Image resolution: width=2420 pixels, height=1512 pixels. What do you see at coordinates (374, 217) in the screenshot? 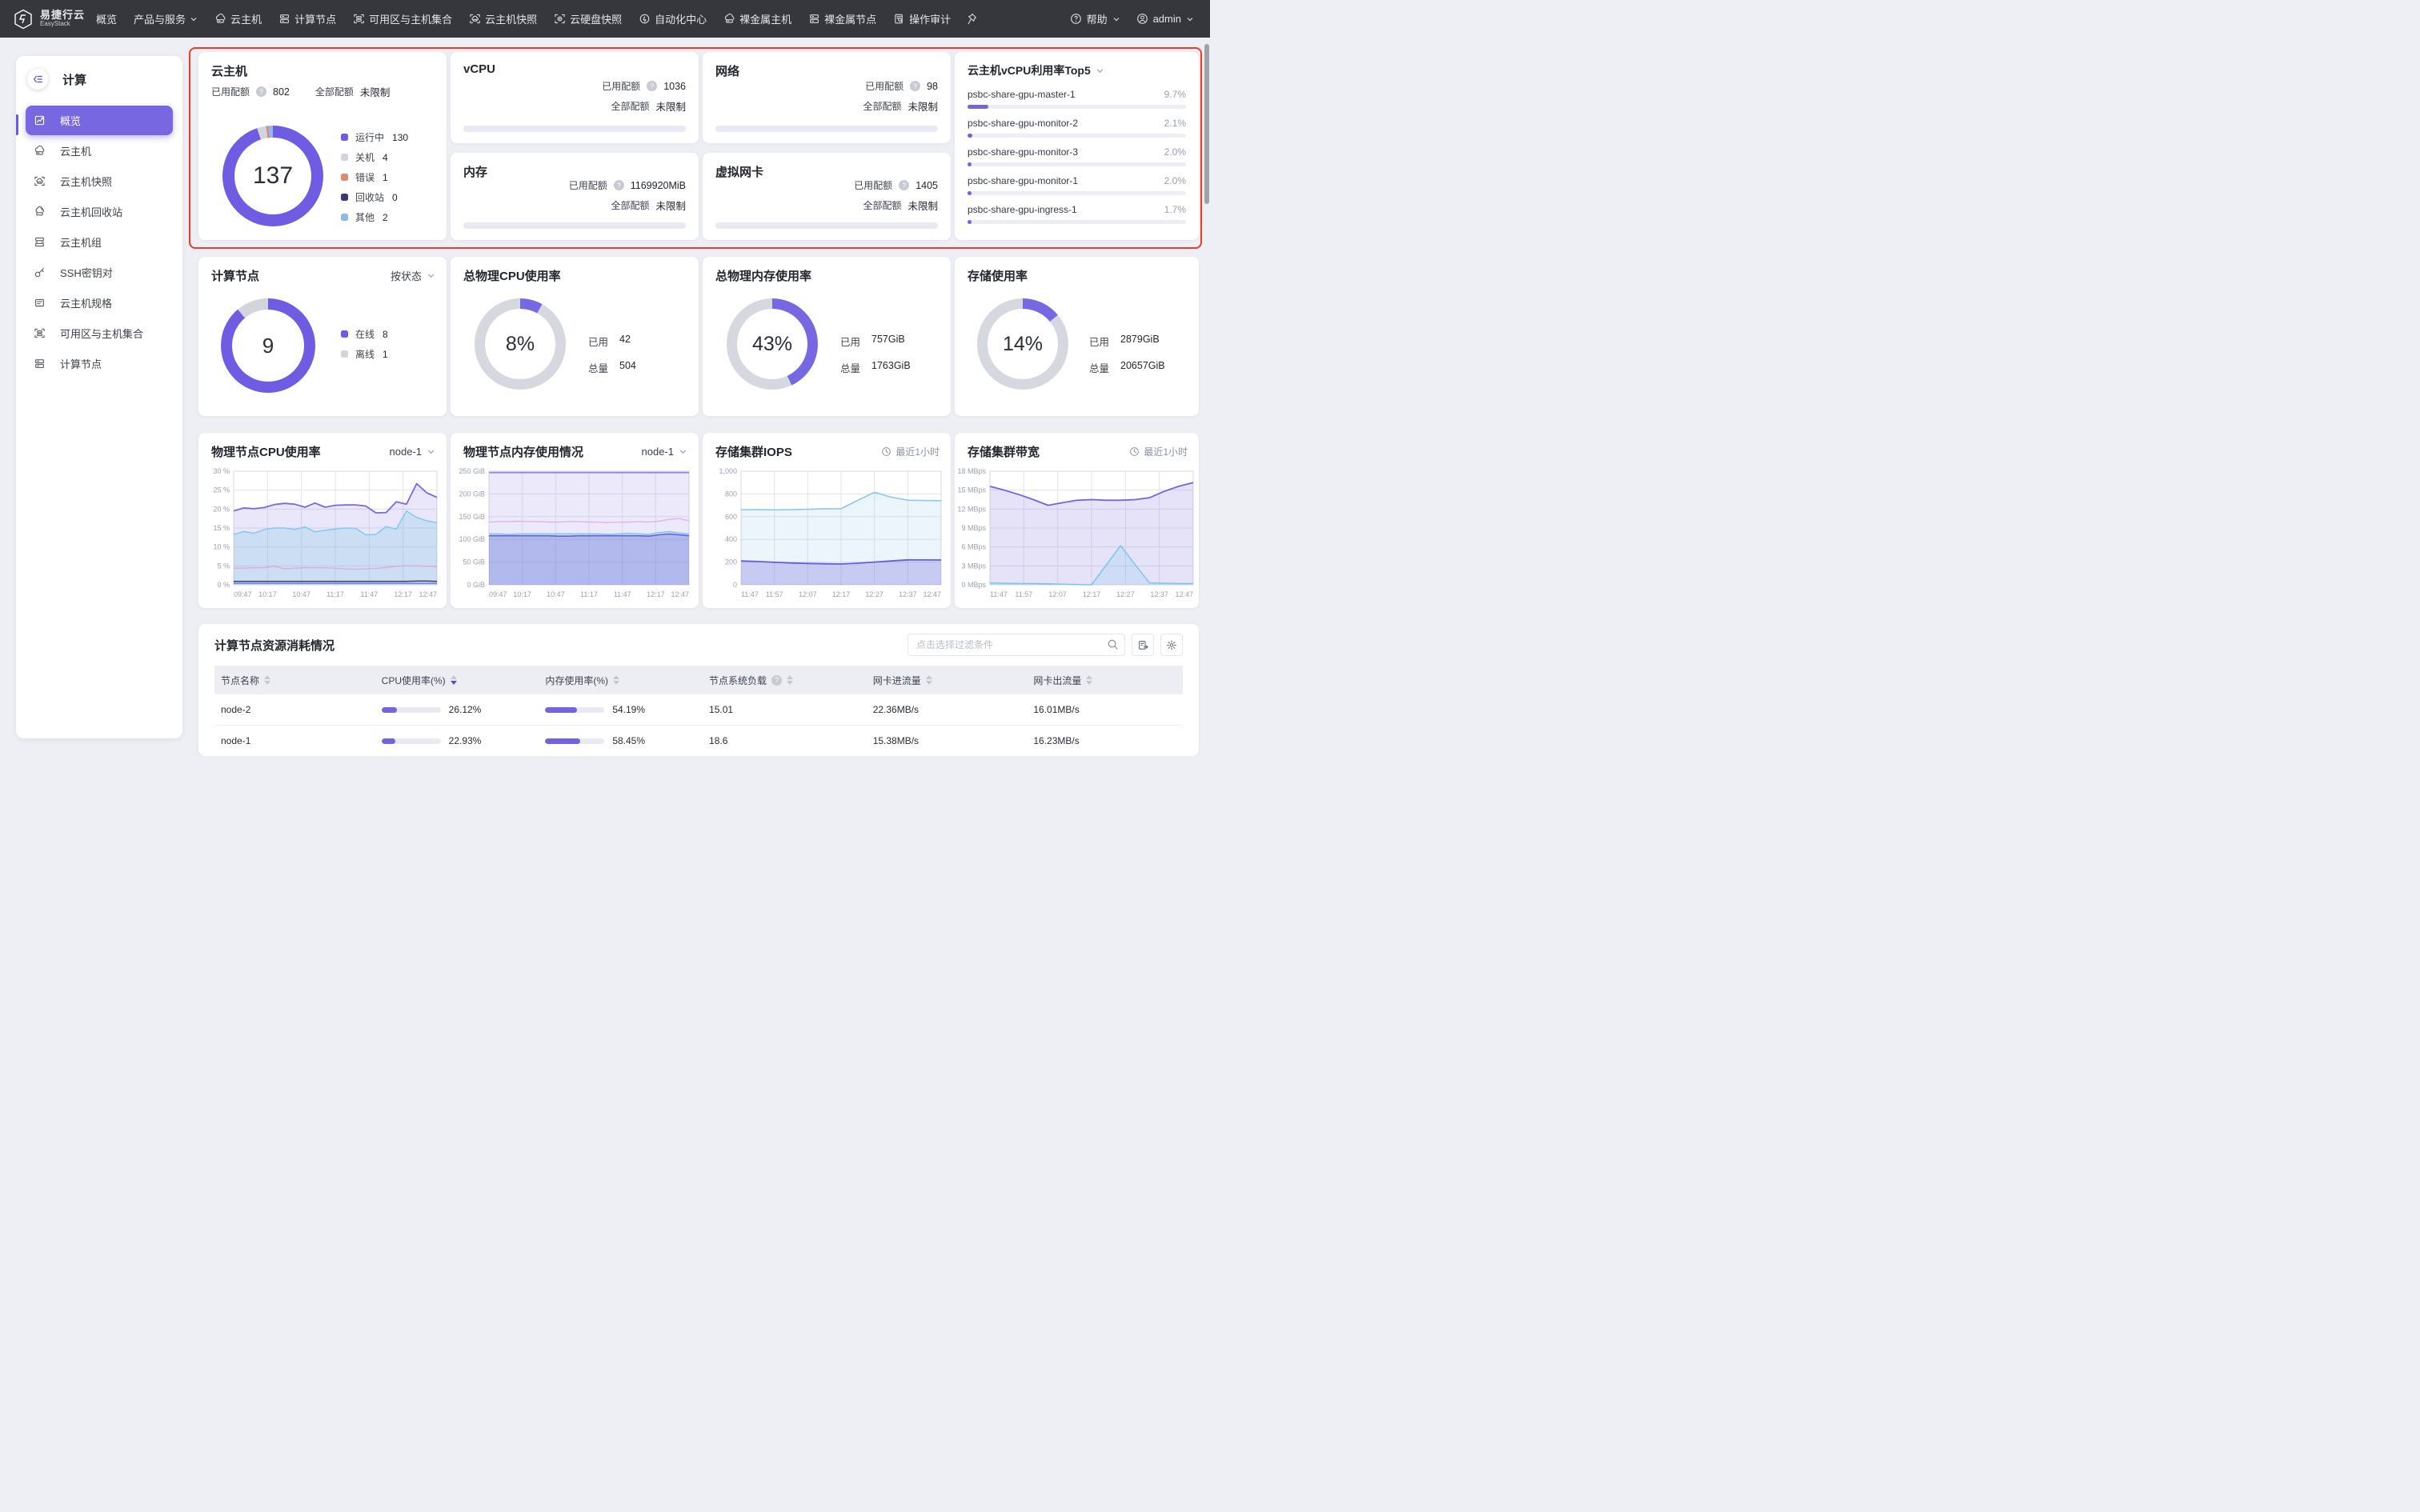
I see `legend-item: 其他 2` at bounding box center [374, 217].